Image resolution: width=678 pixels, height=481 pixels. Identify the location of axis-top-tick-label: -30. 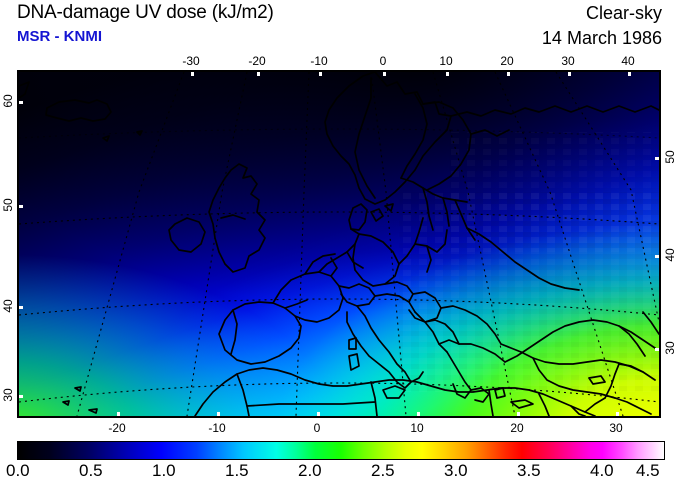
(191, 61).